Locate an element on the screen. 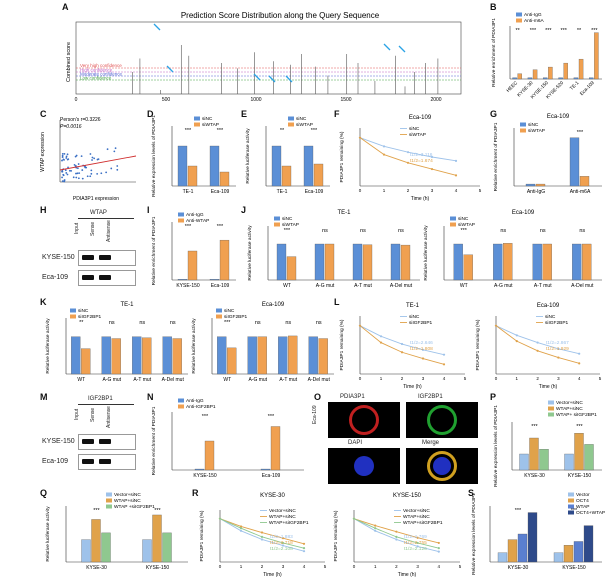 The width and height of the screenshot is (608, 580). x-axis-label: Time (h) is located at coordinates (548, 387).